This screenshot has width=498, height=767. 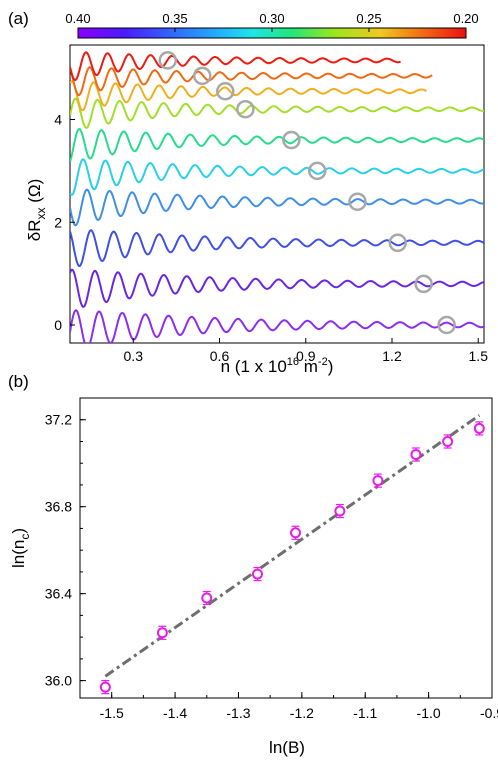 I want to click on plot-a-y-label-sub: xx, so click(x=41, y=214).